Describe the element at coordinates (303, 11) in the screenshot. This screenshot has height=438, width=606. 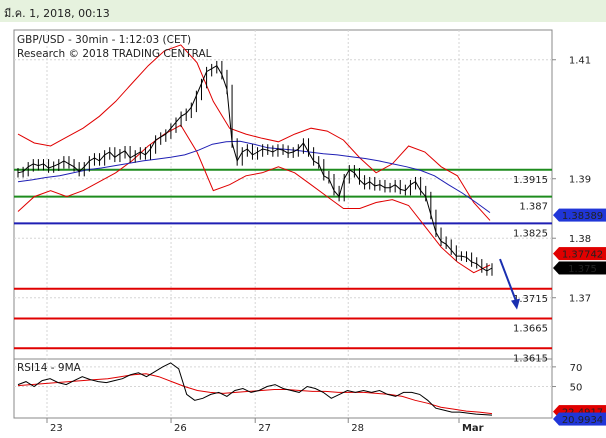
I see `header-bar: มี.ค. 1, 2018, 00:13` at that location.